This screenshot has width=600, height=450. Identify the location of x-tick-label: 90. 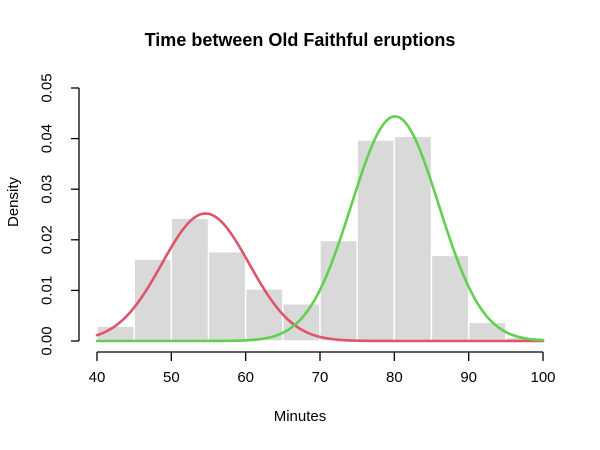
(468, 377).